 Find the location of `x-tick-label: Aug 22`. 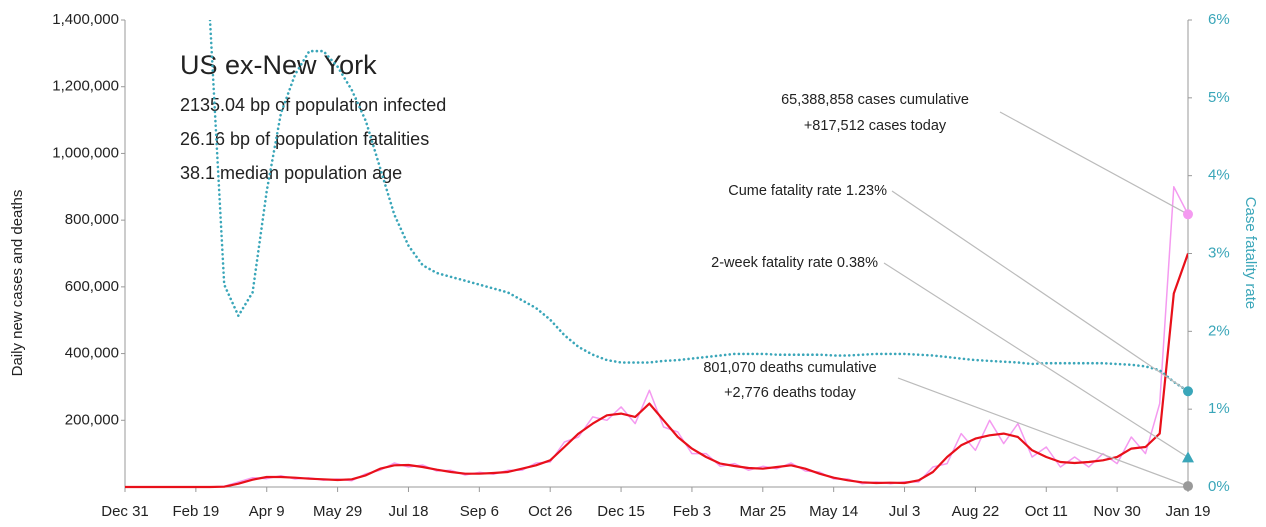

x-tick-label: Aug 22 is located at coordinates (976, 511).